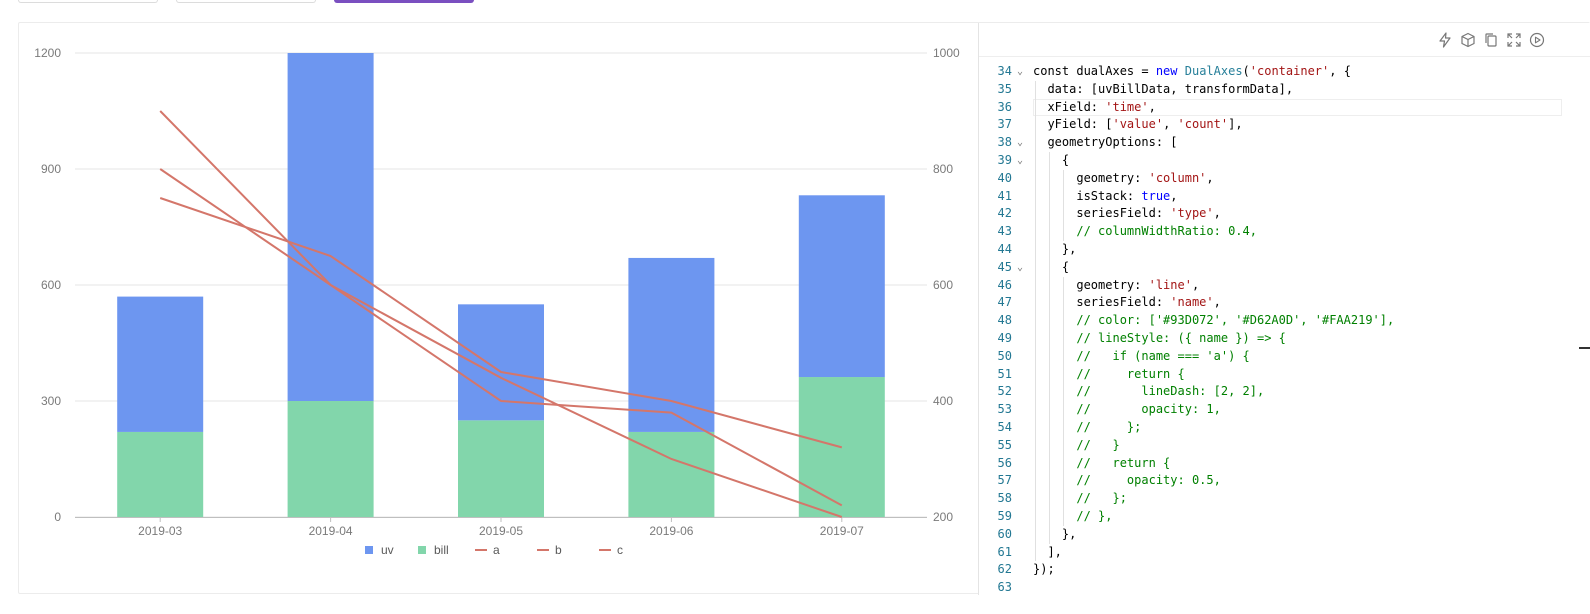 The image size is (1590, 614). I want to click on code-text: });, so click(1044, 570).